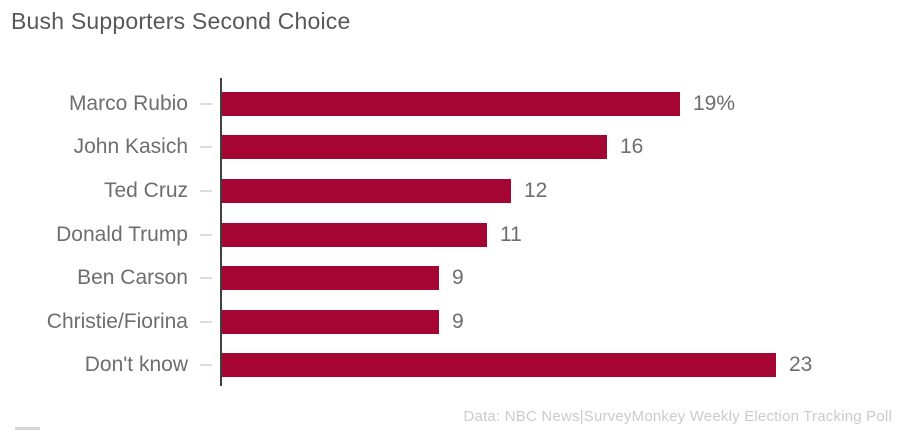 The height and width of the screenshot is (434, 899). I want to click on category-label: Marco Rubio, so click(128, 103).